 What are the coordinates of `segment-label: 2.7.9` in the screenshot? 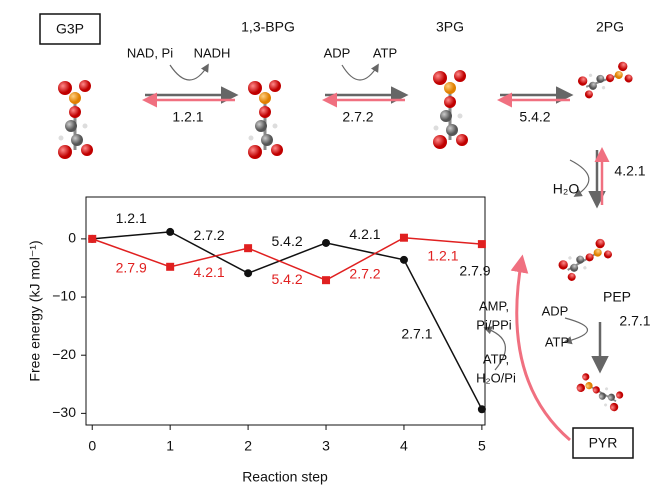 It's located at (131, 268).